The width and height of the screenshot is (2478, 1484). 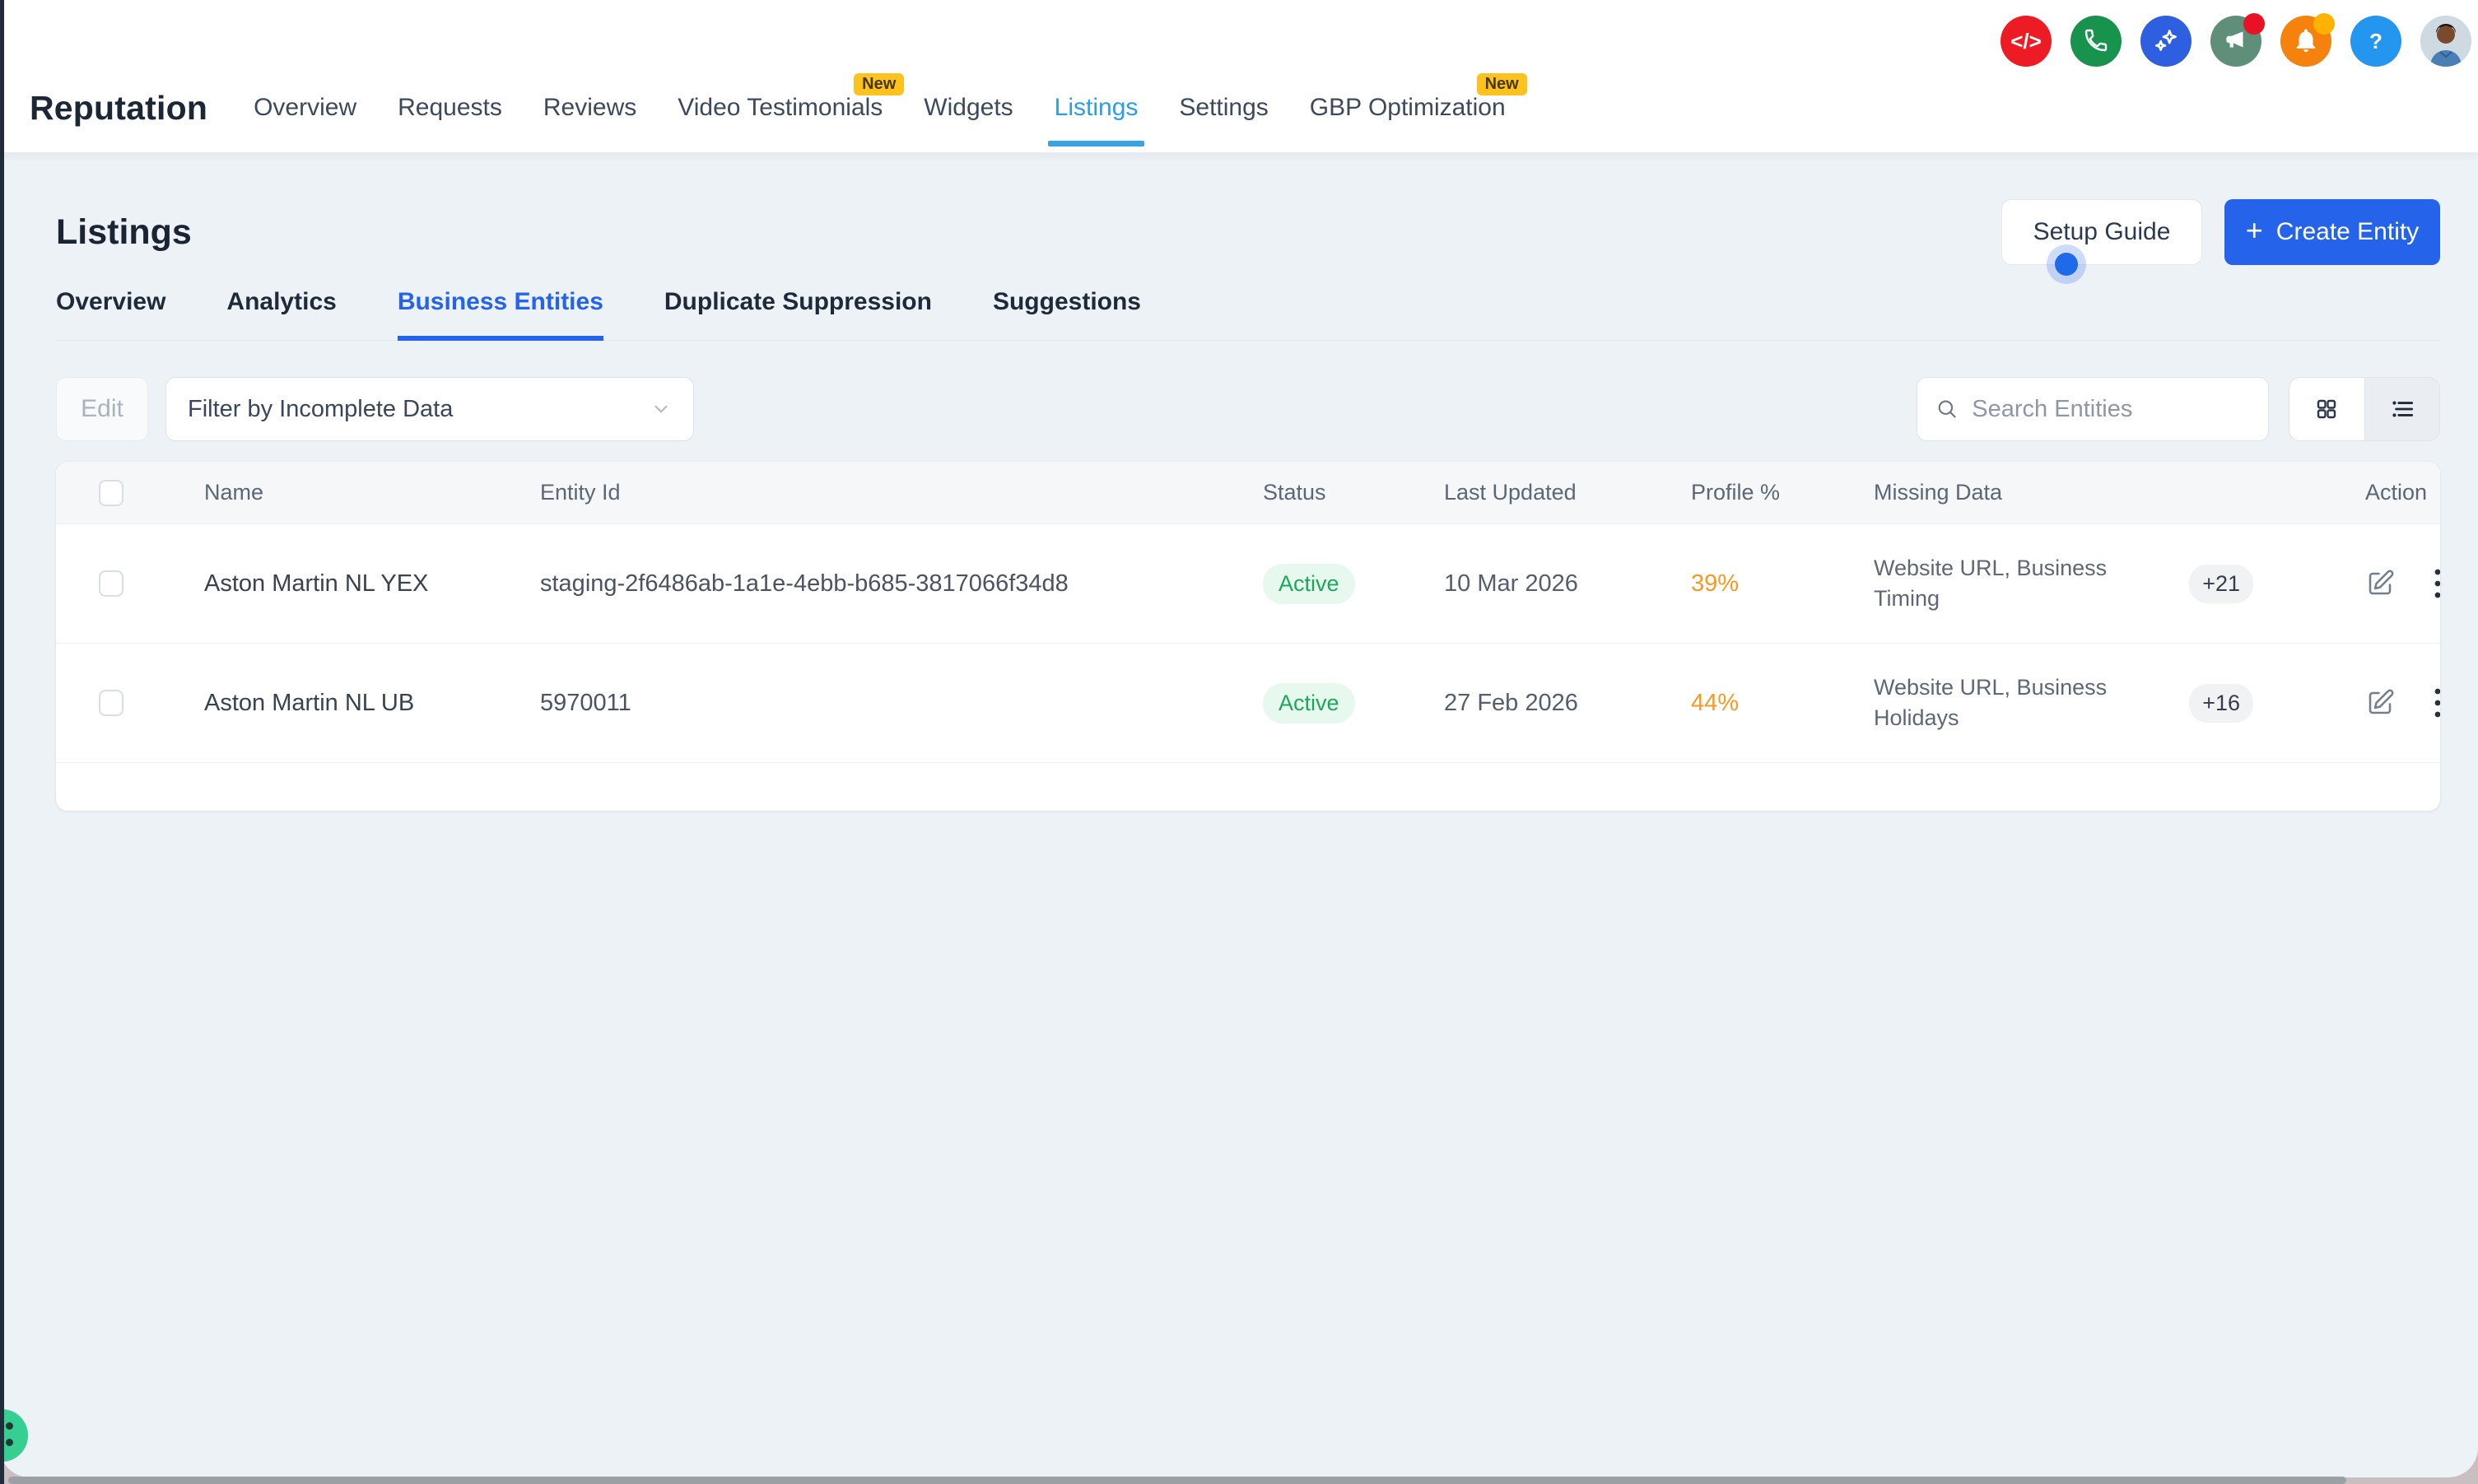 I want to click on sparkles-icon, so click(x=2166, y=41).